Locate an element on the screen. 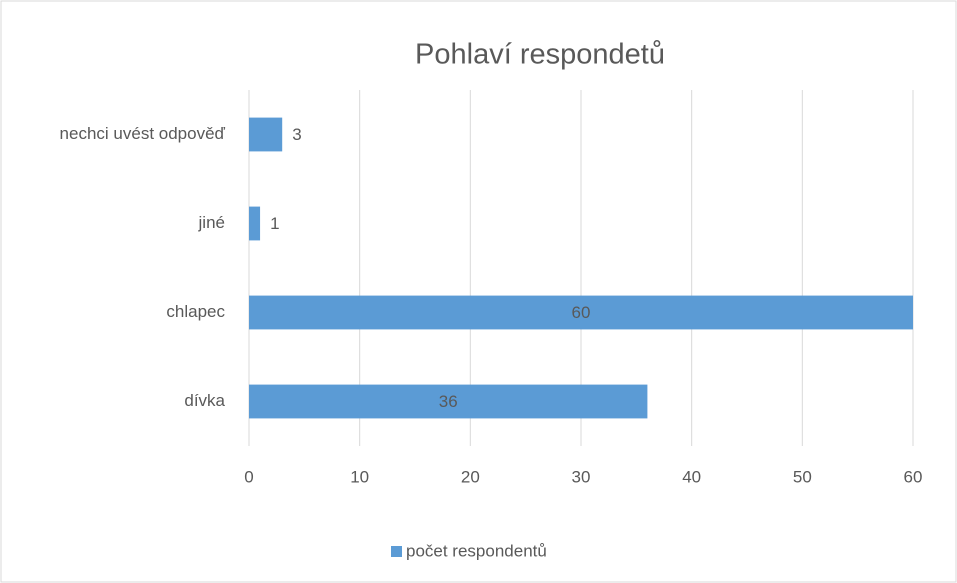 The height and width of the screenshot is (583, 957). data-label: 3 is located at coordinates (296, 134).